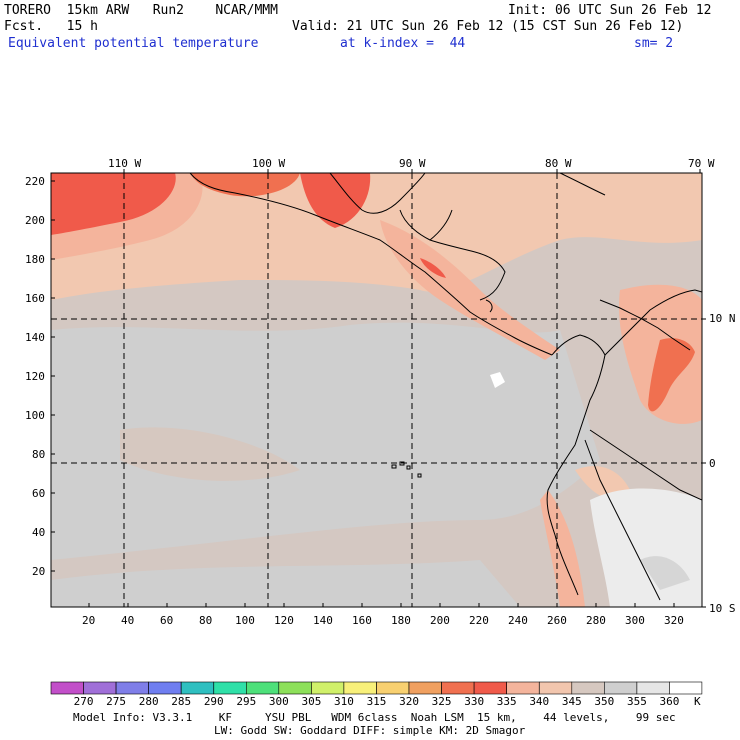 The width and height of the screenshot is (740, 740). Describe the element at coordinates (409, 701) in the screenshot. I see `colorbar-label: 320` at that location.